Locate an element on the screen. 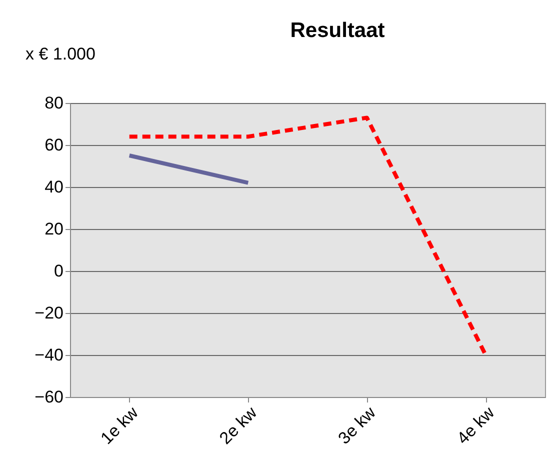  y-tick-label: −40 is located at coordinates (49, 355).